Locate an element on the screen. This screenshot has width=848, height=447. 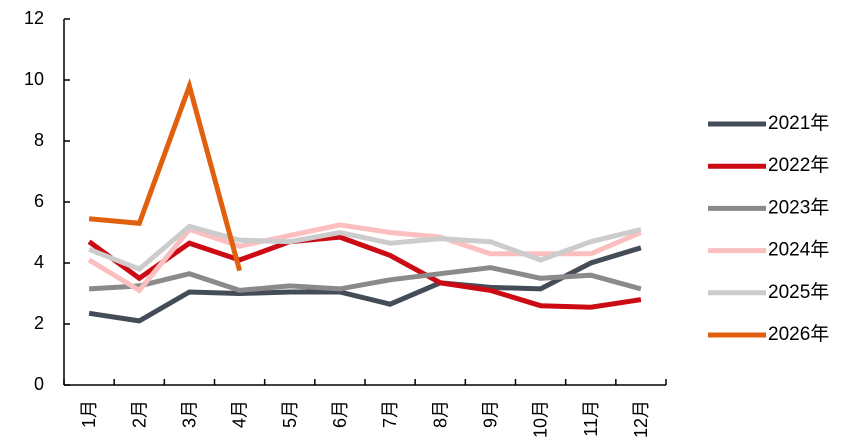
series-line-2025年 is located at coordinates (365, 247).